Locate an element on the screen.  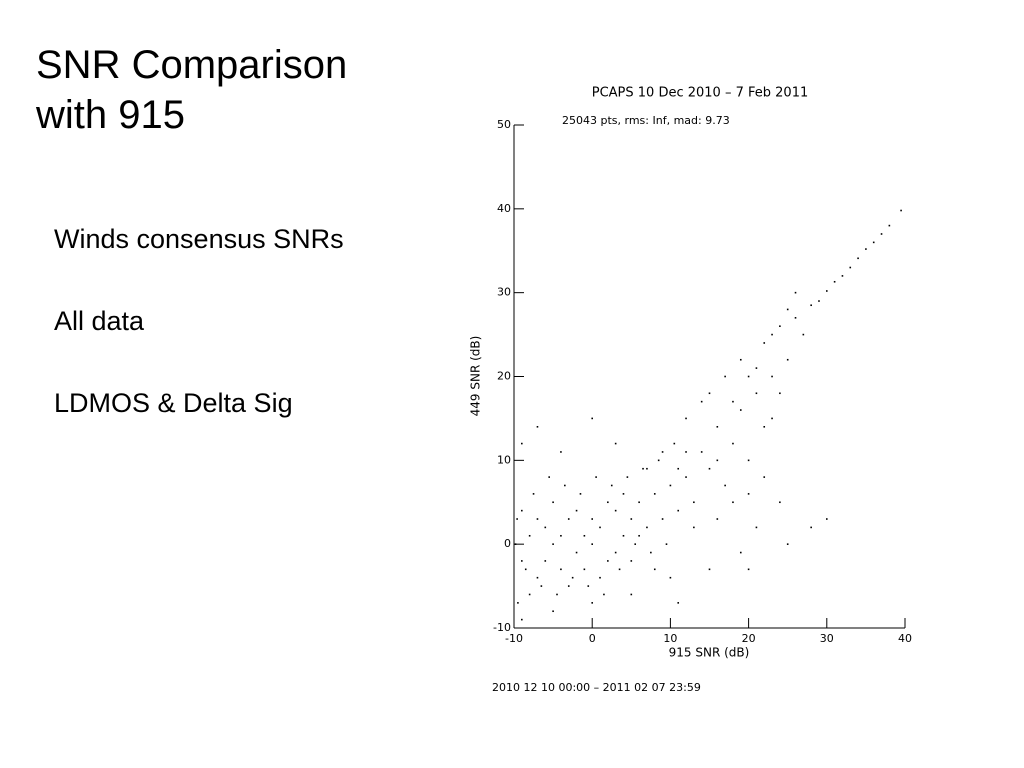
x-tick-label: 20 is located at coordinates (749, 638).